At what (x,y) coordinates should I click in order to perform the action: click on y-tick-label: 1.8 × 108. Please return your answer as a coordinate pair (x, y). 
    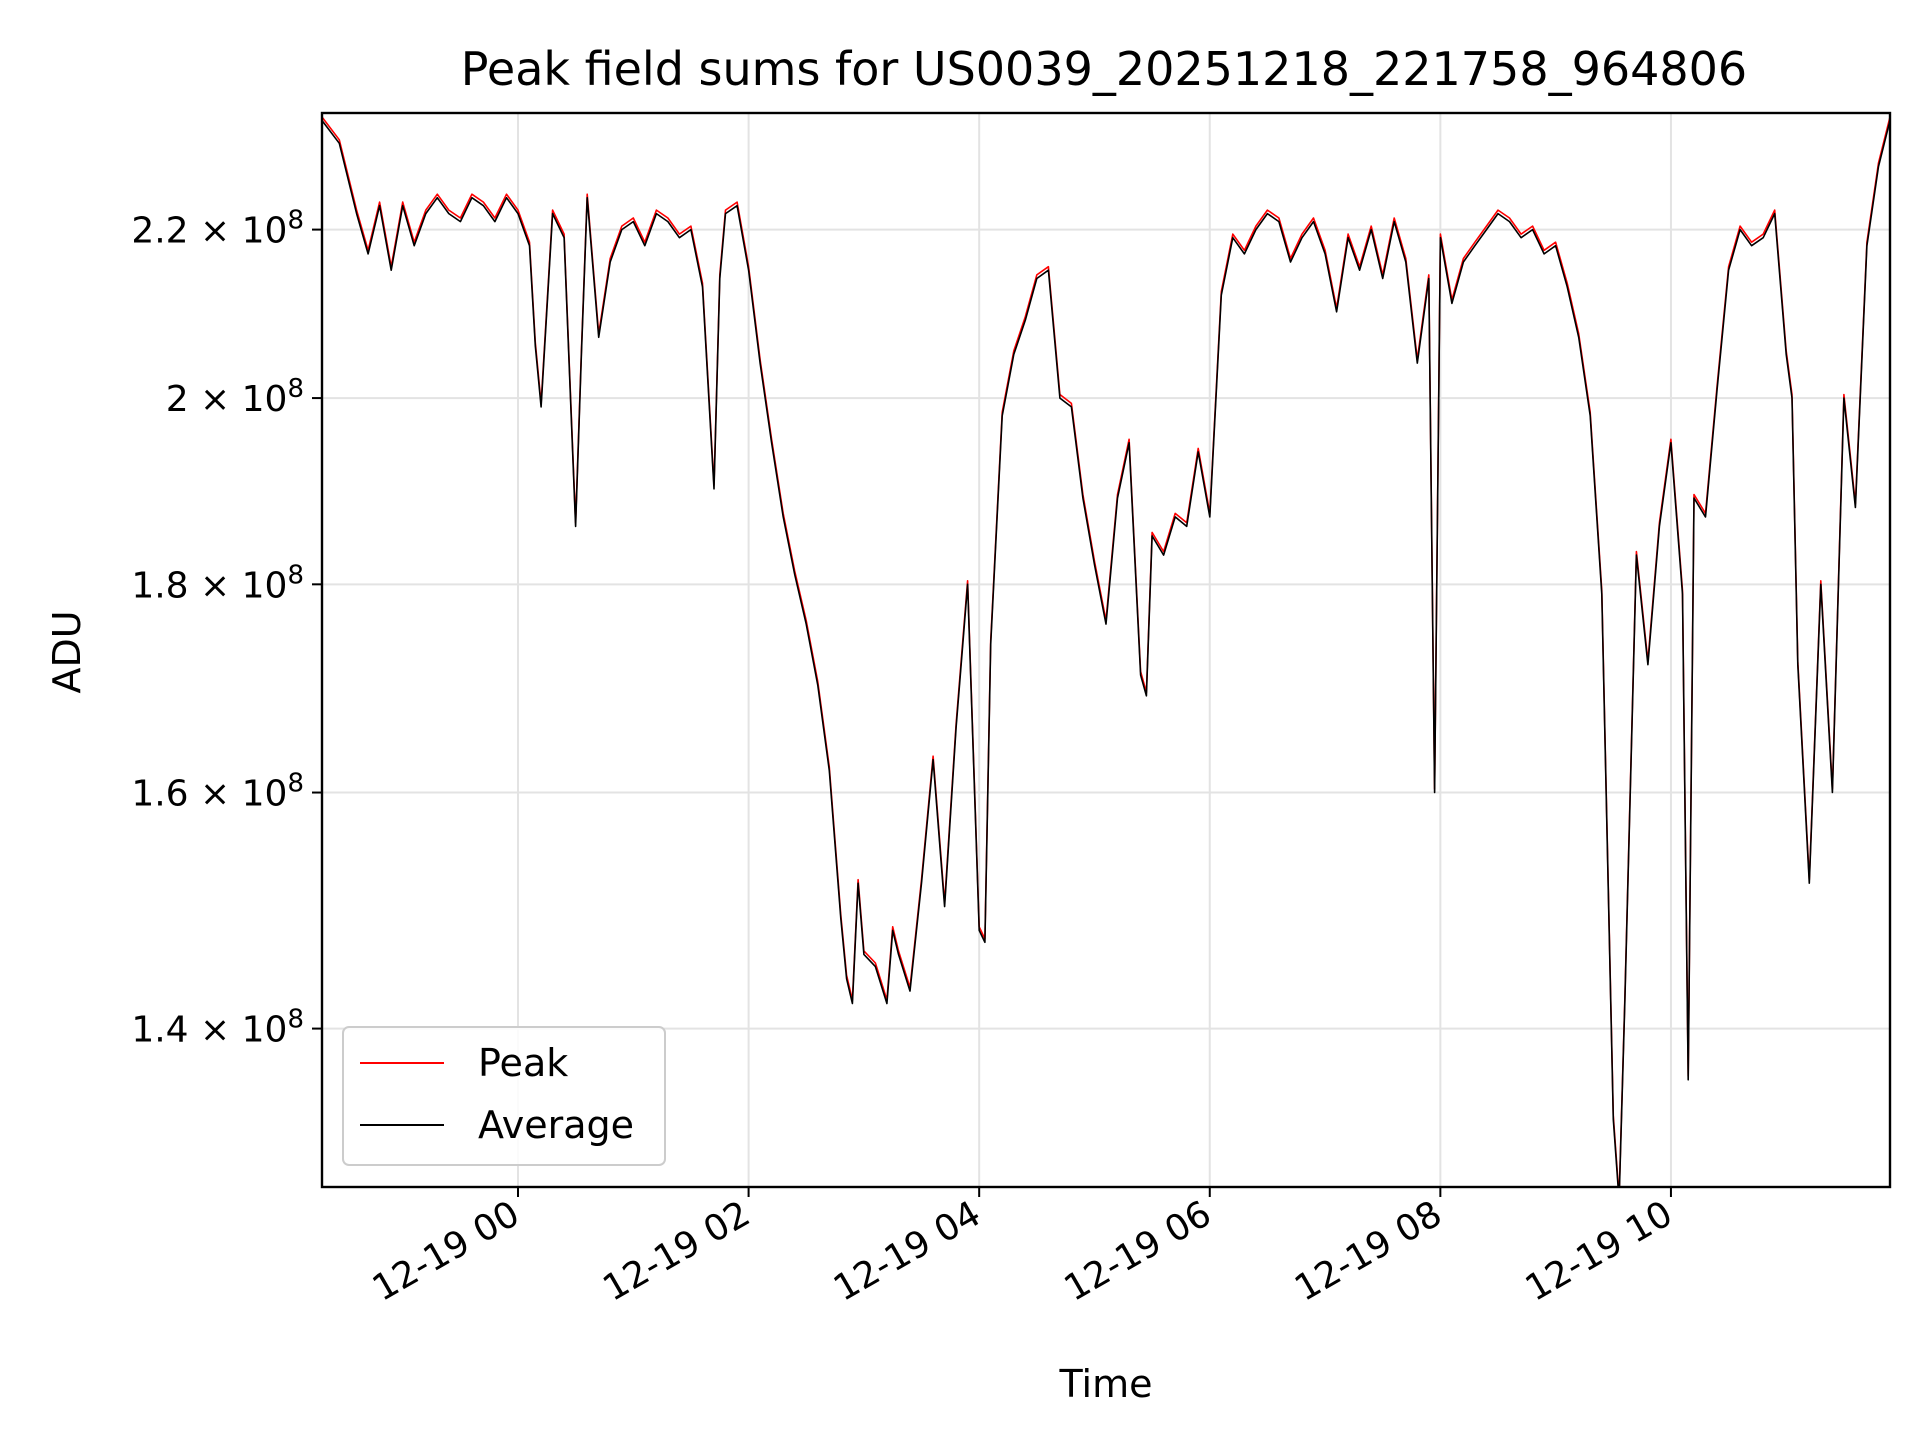
    Looking at the image, I should click on (217, 583).